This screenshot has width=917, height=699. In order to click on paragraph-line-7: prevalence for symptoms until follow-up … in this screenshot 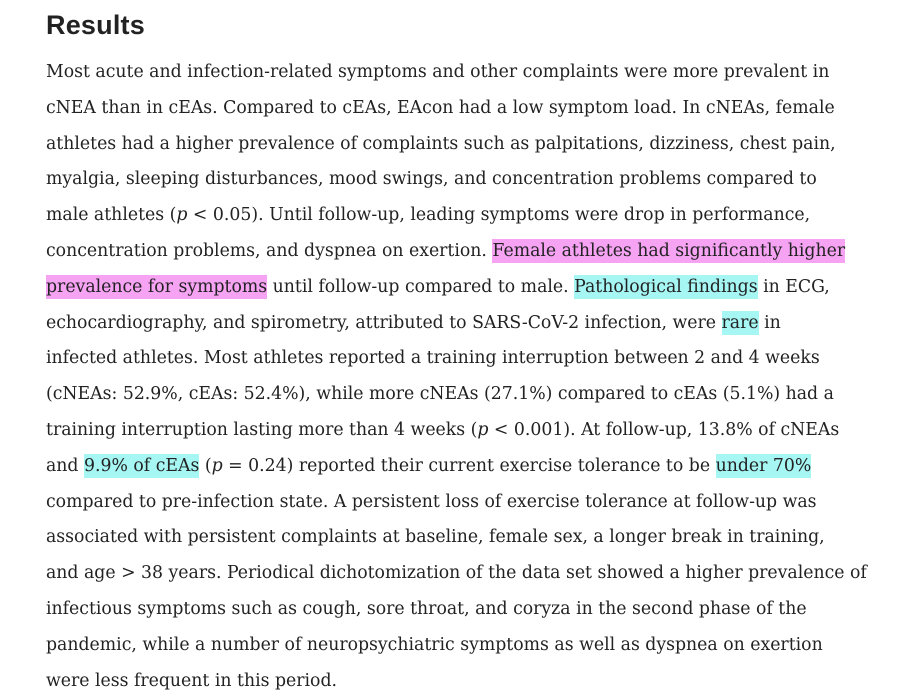, I will do `click(480, 288)`.